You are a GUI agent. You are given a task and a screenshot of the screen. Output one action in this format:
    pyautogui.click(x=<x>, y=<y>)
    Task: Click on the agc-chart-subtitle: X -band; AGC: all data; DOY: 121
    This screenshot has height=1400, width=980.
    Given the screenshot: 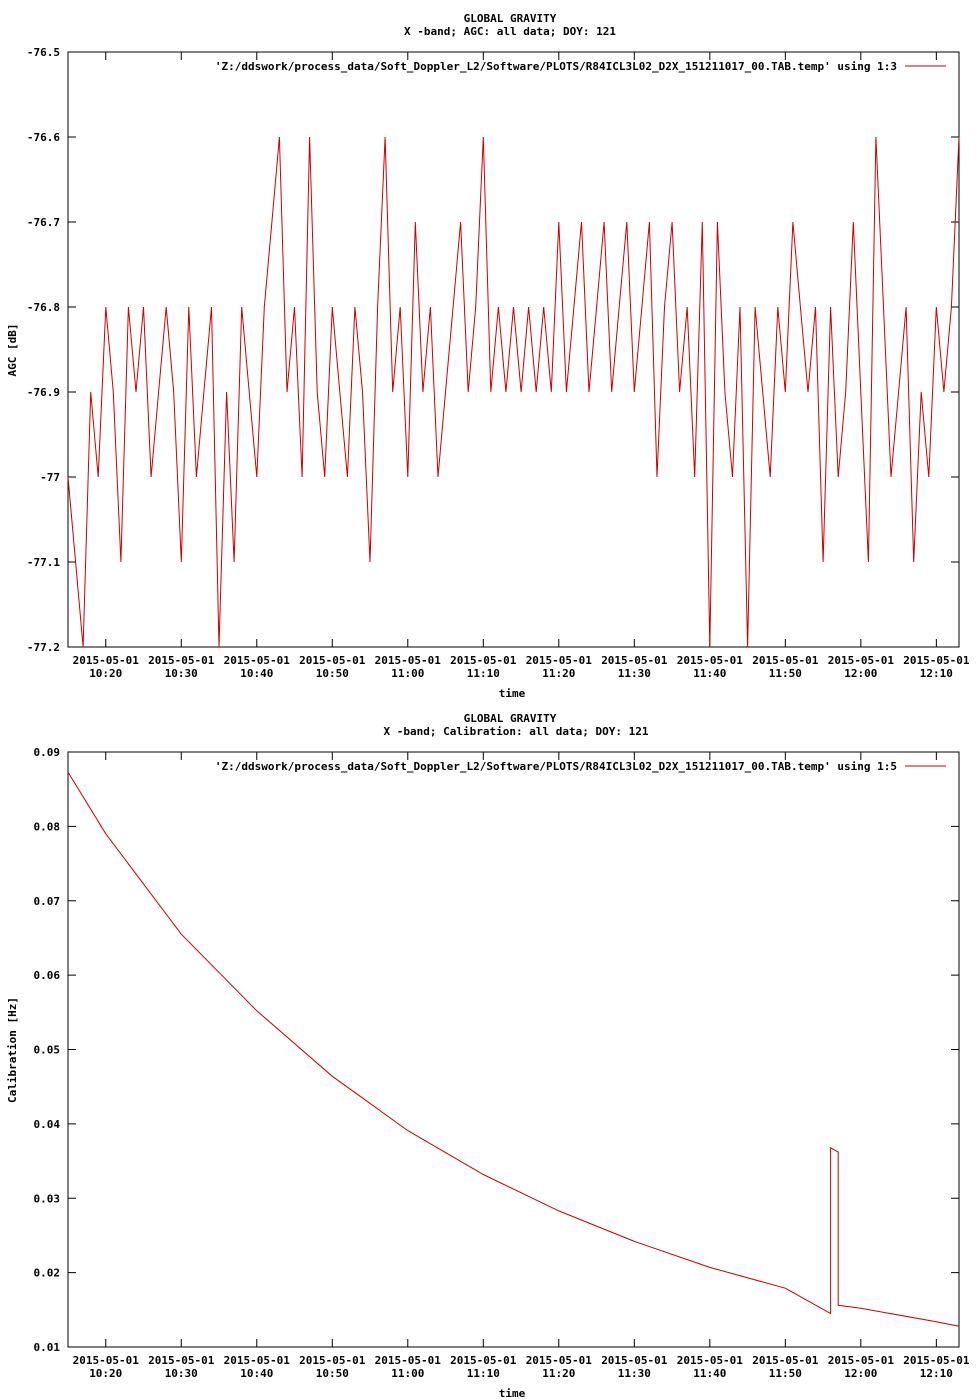 What is the action you would take?
    pyautogui.click(x=510, y=31)
    